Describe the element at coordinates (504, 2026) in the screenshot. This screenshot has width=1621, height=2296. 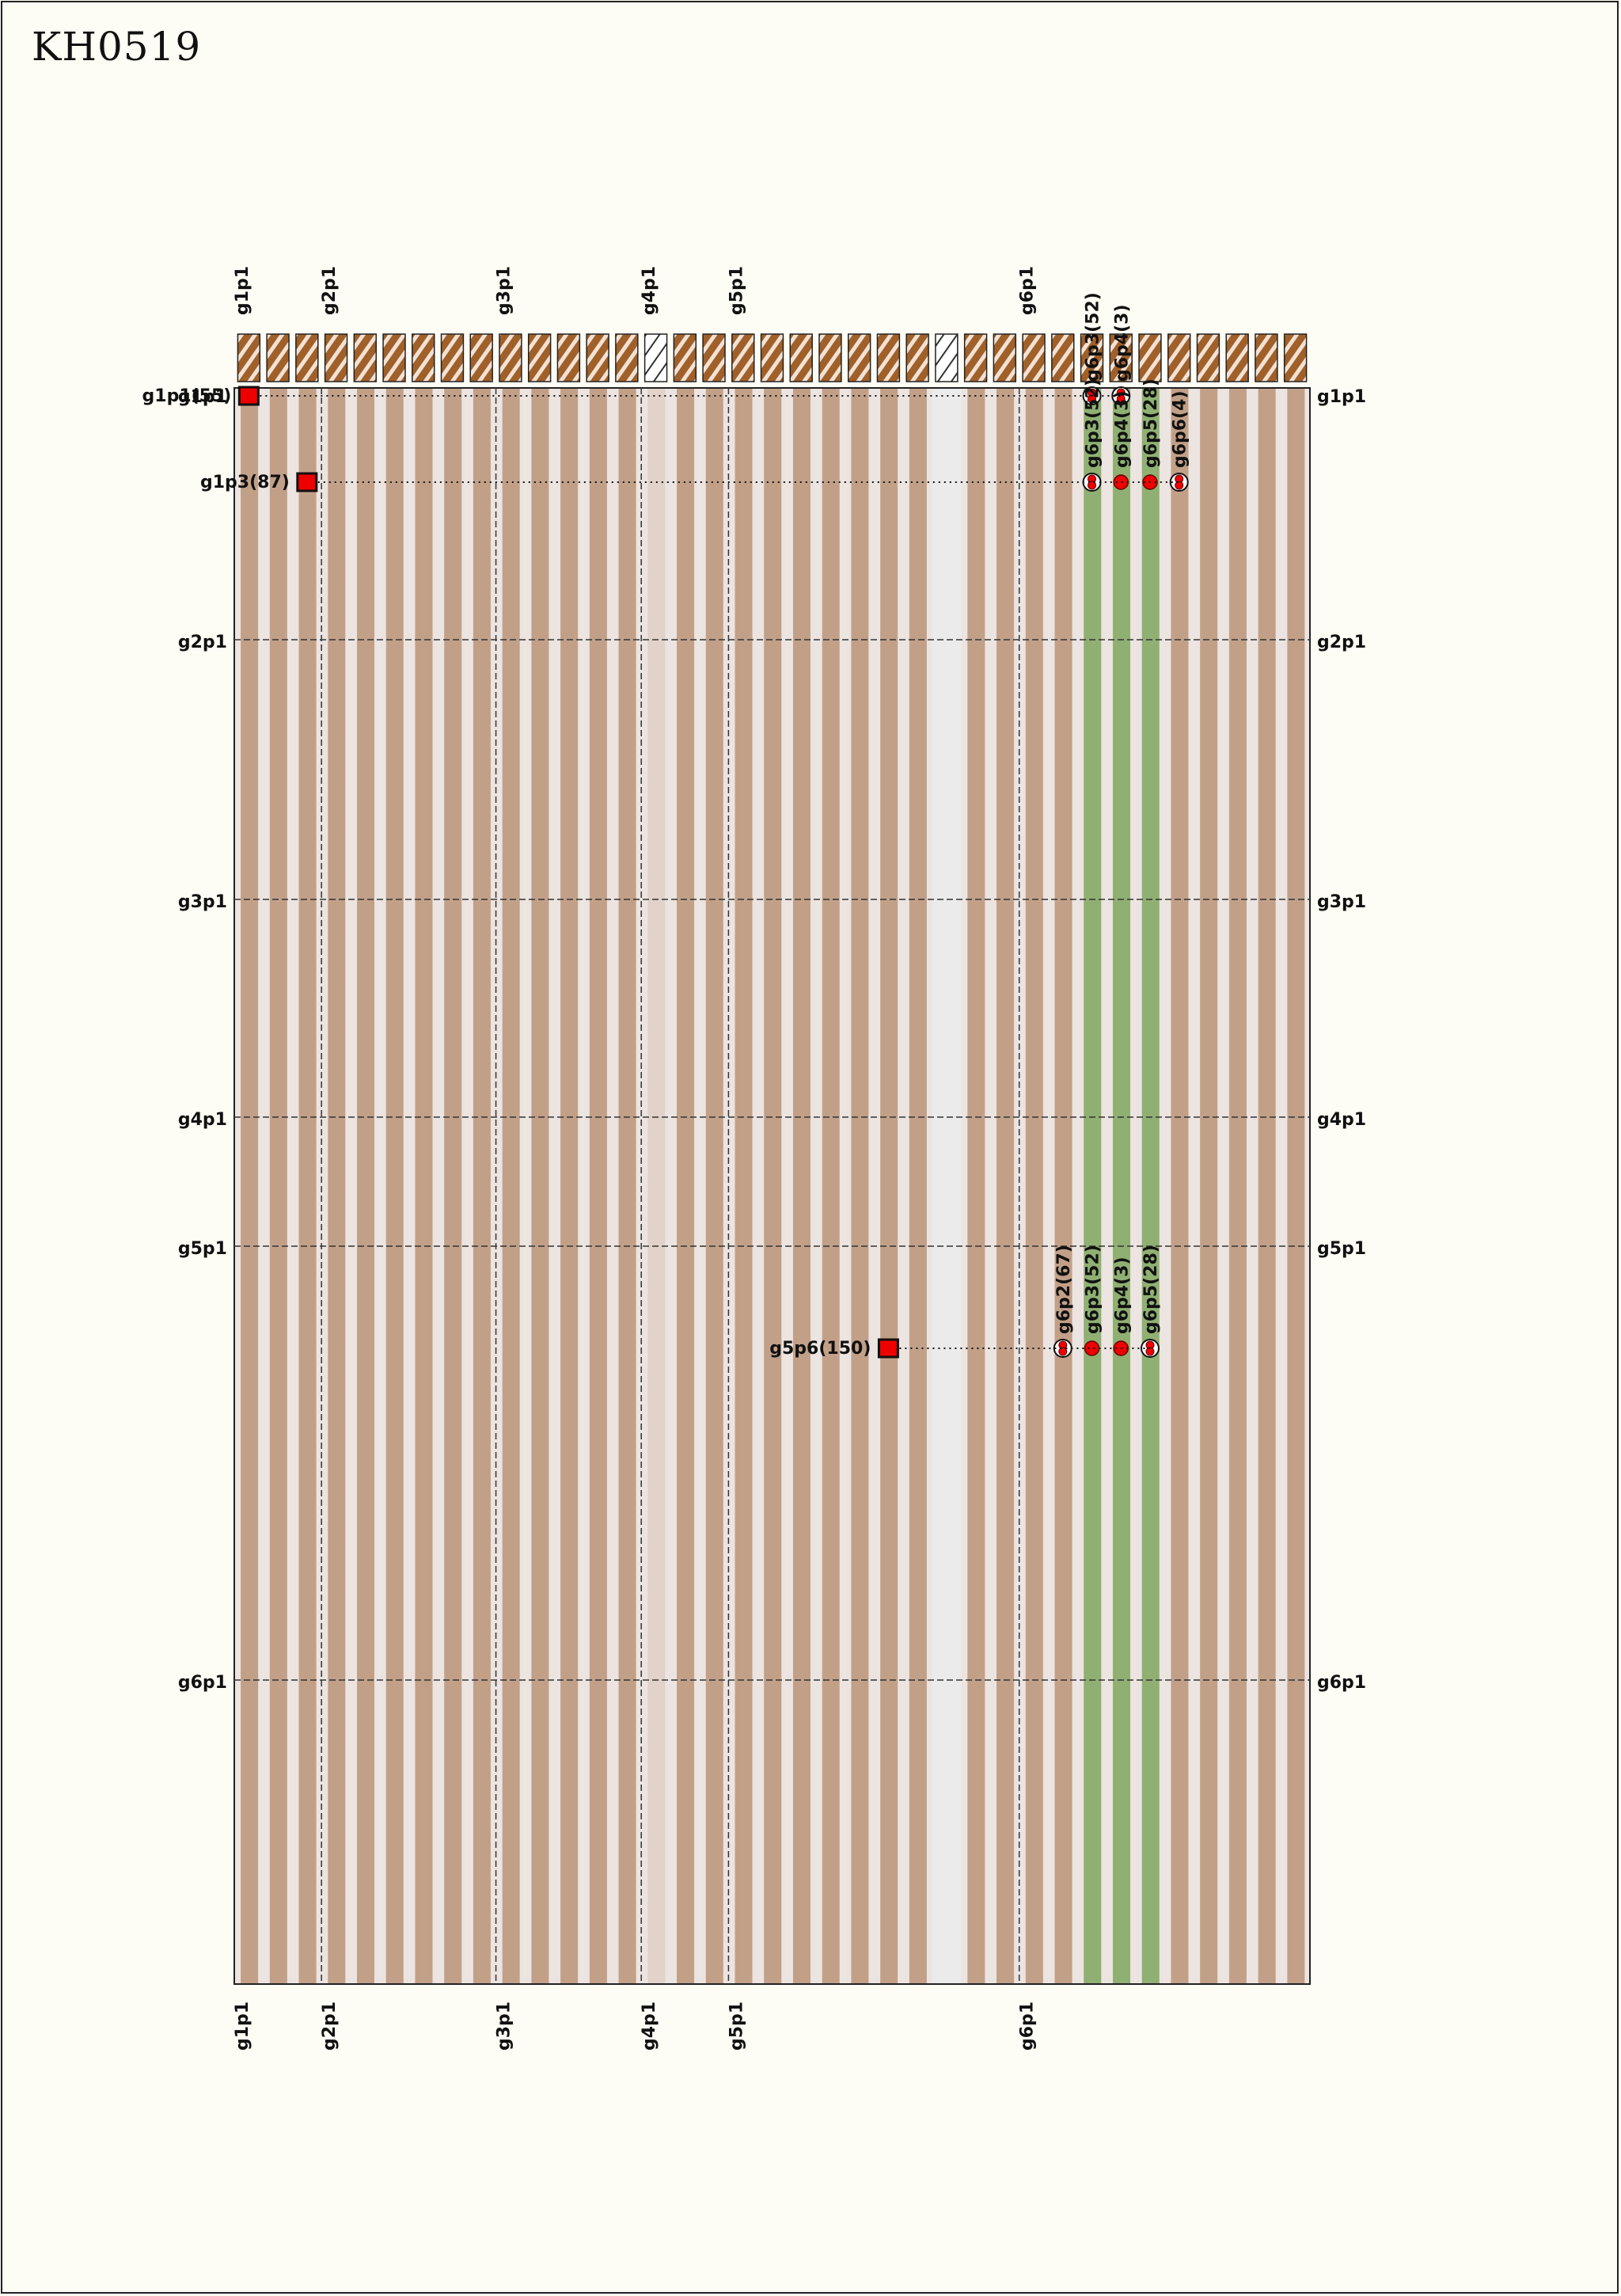
I see `genome-label-bottom: g3p1` at that location.